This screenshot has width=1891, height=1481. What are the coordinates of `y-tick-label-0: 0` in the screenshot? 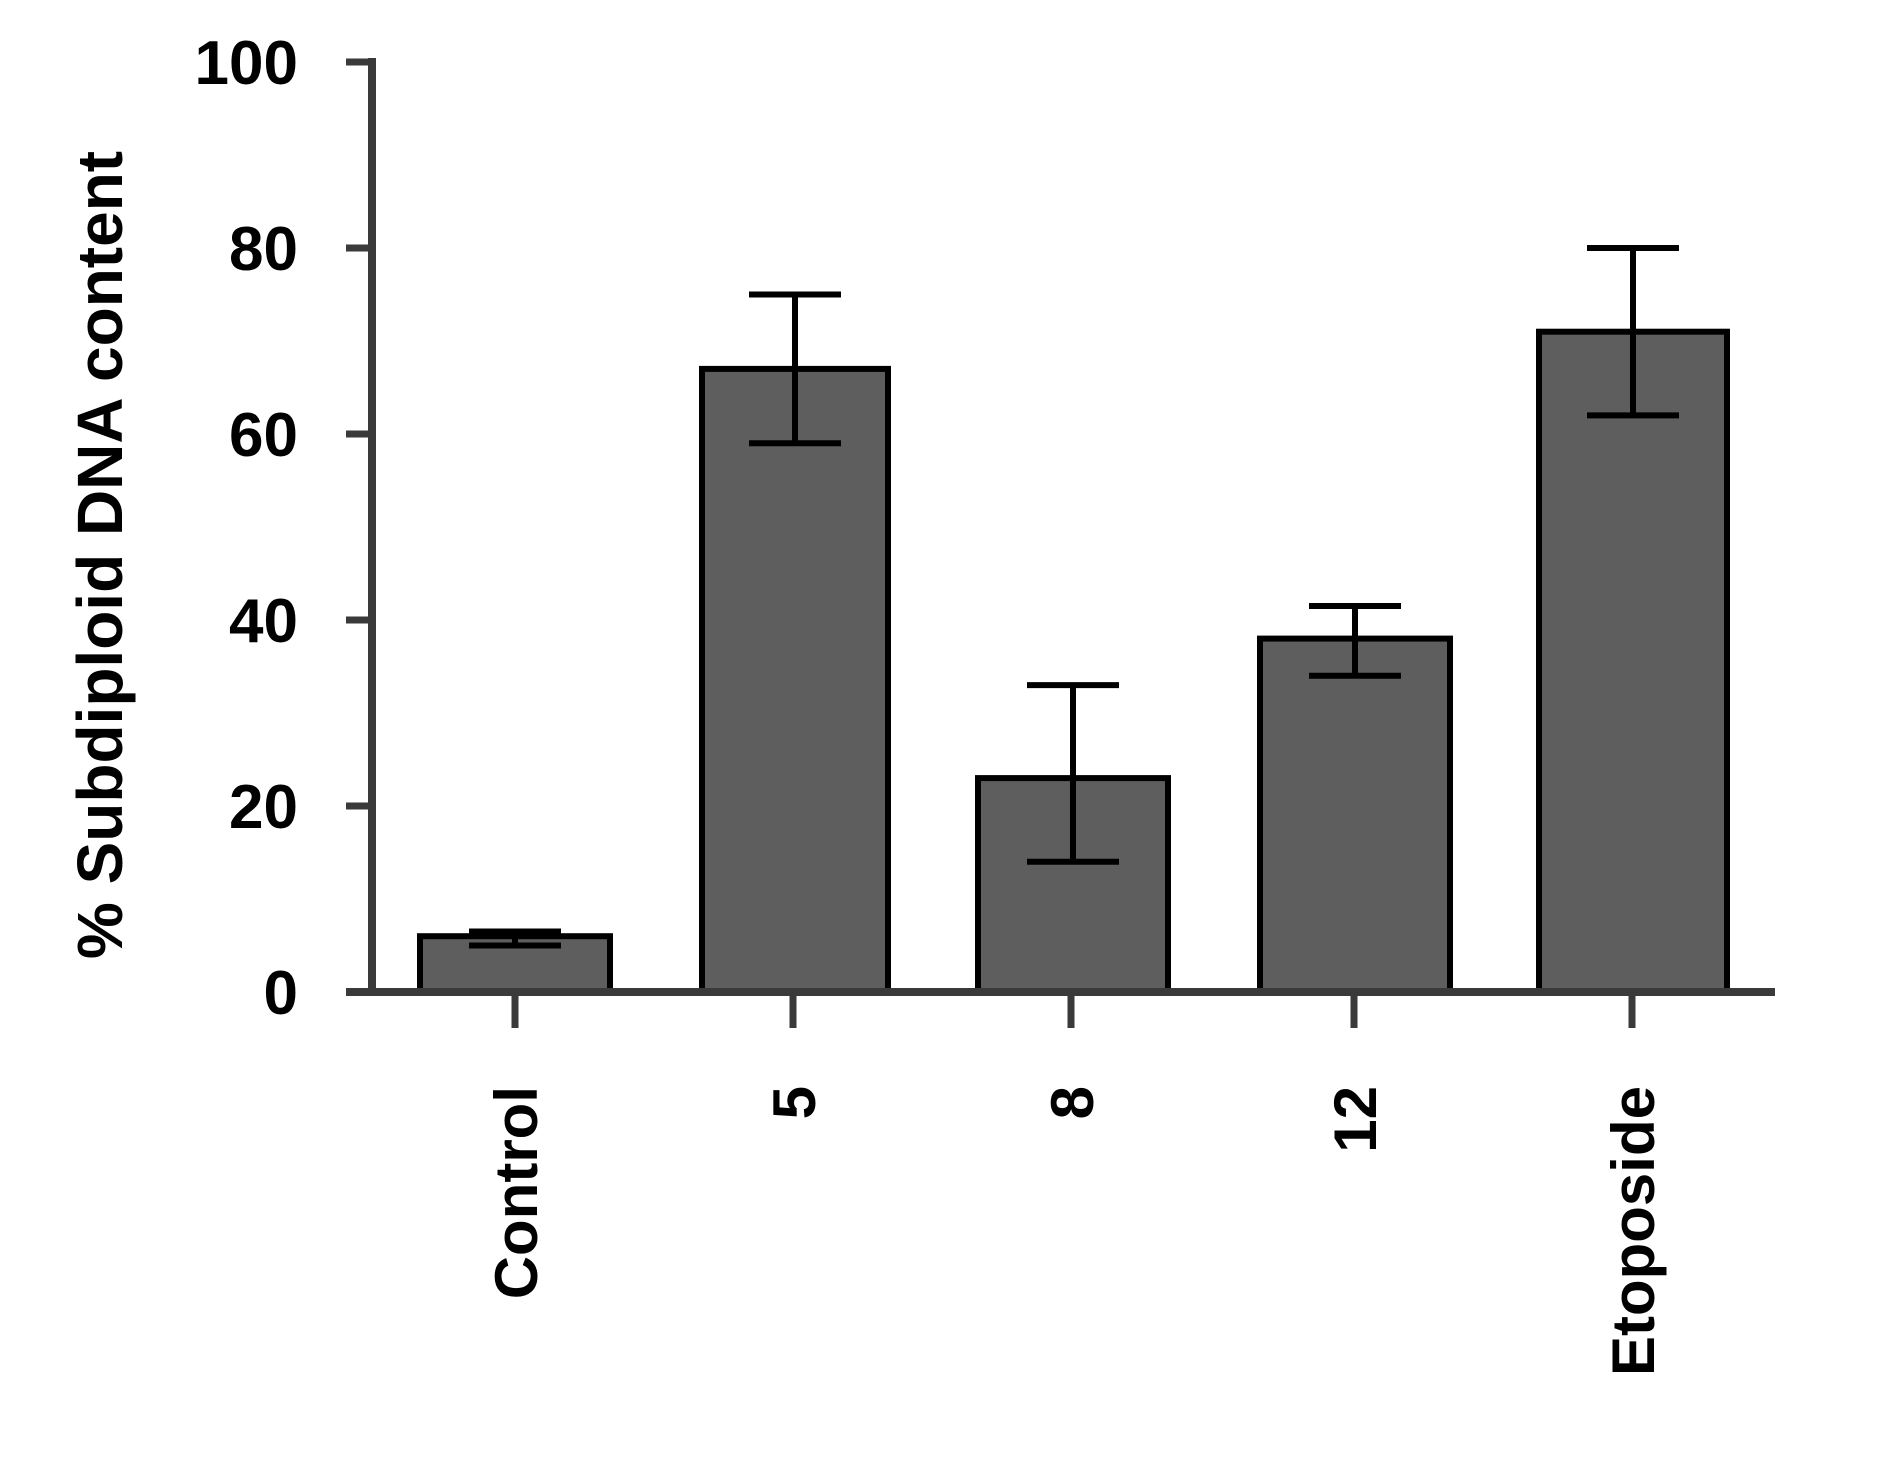 It's located at (281, 993).